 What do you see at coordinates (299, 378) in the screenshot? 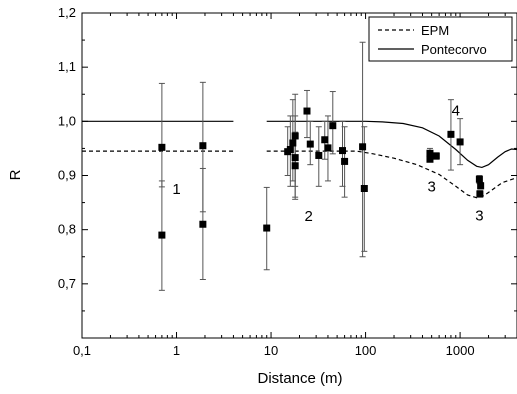
I see `x-axis-title: Distance (m)` at bounding box center [299, 378].